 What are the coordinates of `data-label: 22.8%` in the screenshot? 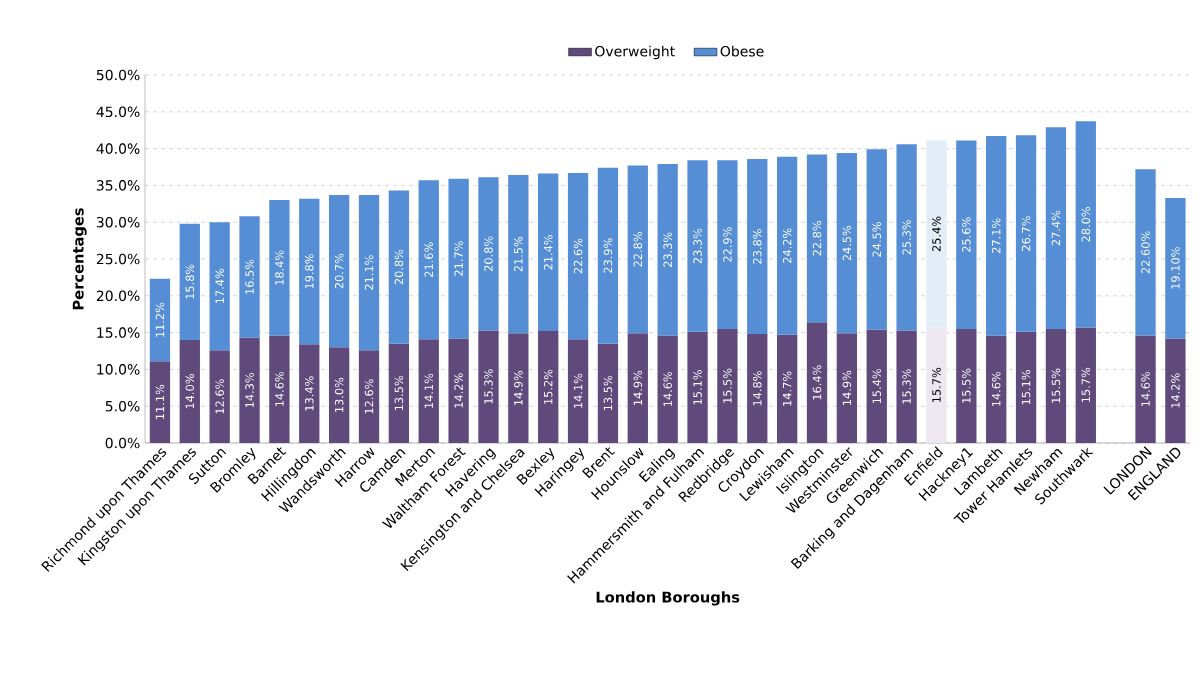 It's located at (817, 238).